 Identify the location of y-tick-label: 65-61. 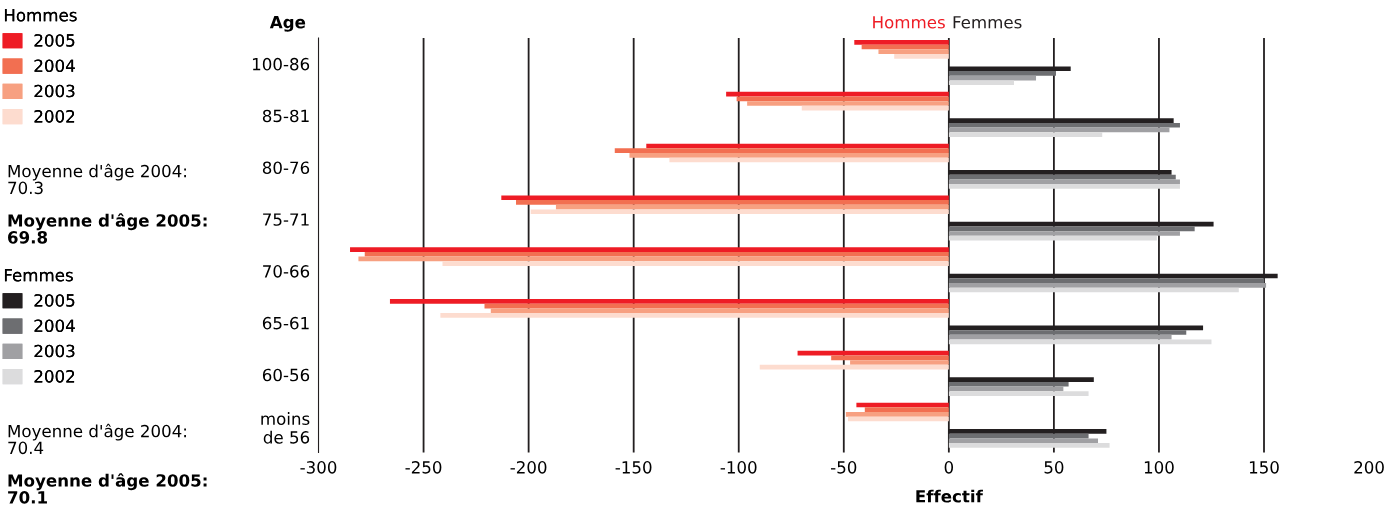
(285, 323).